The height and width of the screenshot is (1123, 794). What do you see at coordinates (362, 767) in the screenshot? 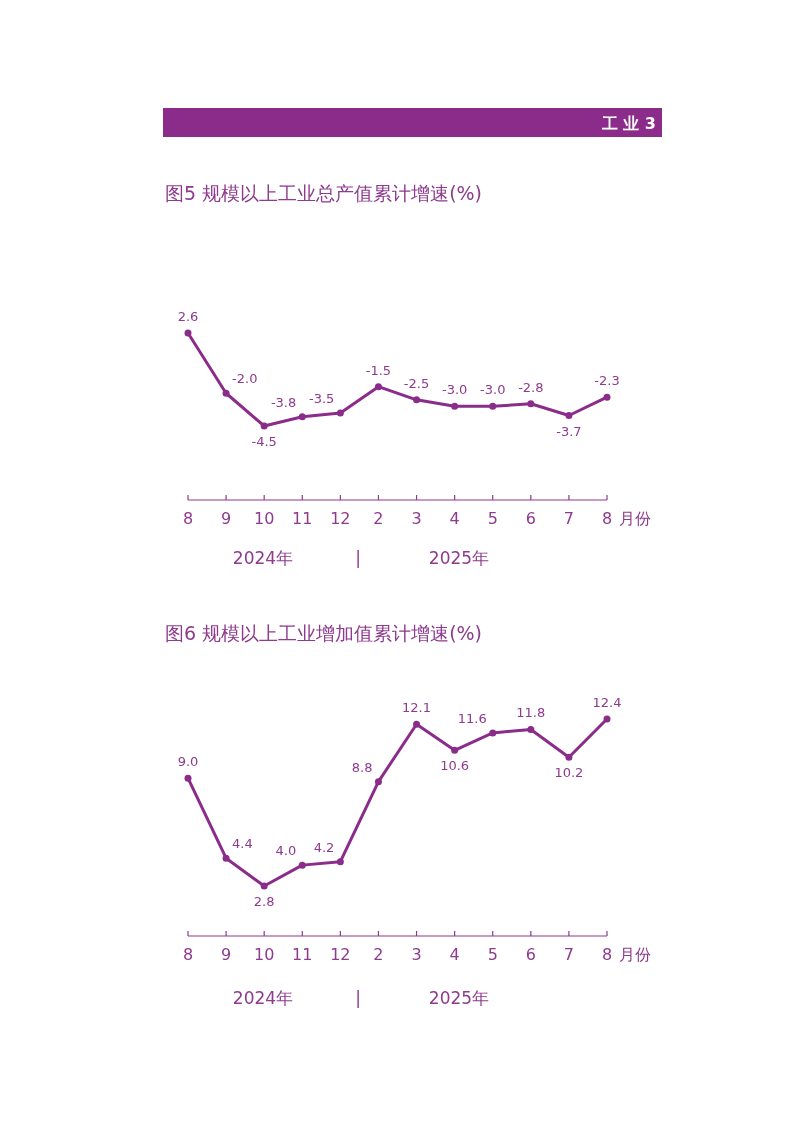
I see `data-label: 8.8` at bounding box center [362, 767].